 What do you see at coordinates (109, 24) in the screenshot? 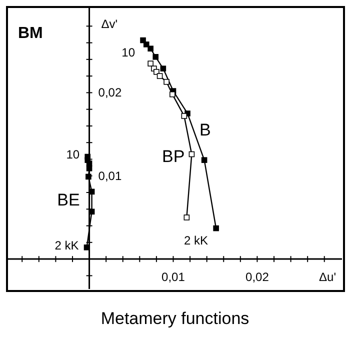
I see `y-axis-title: Δv'` at bounding box center [109, 24].